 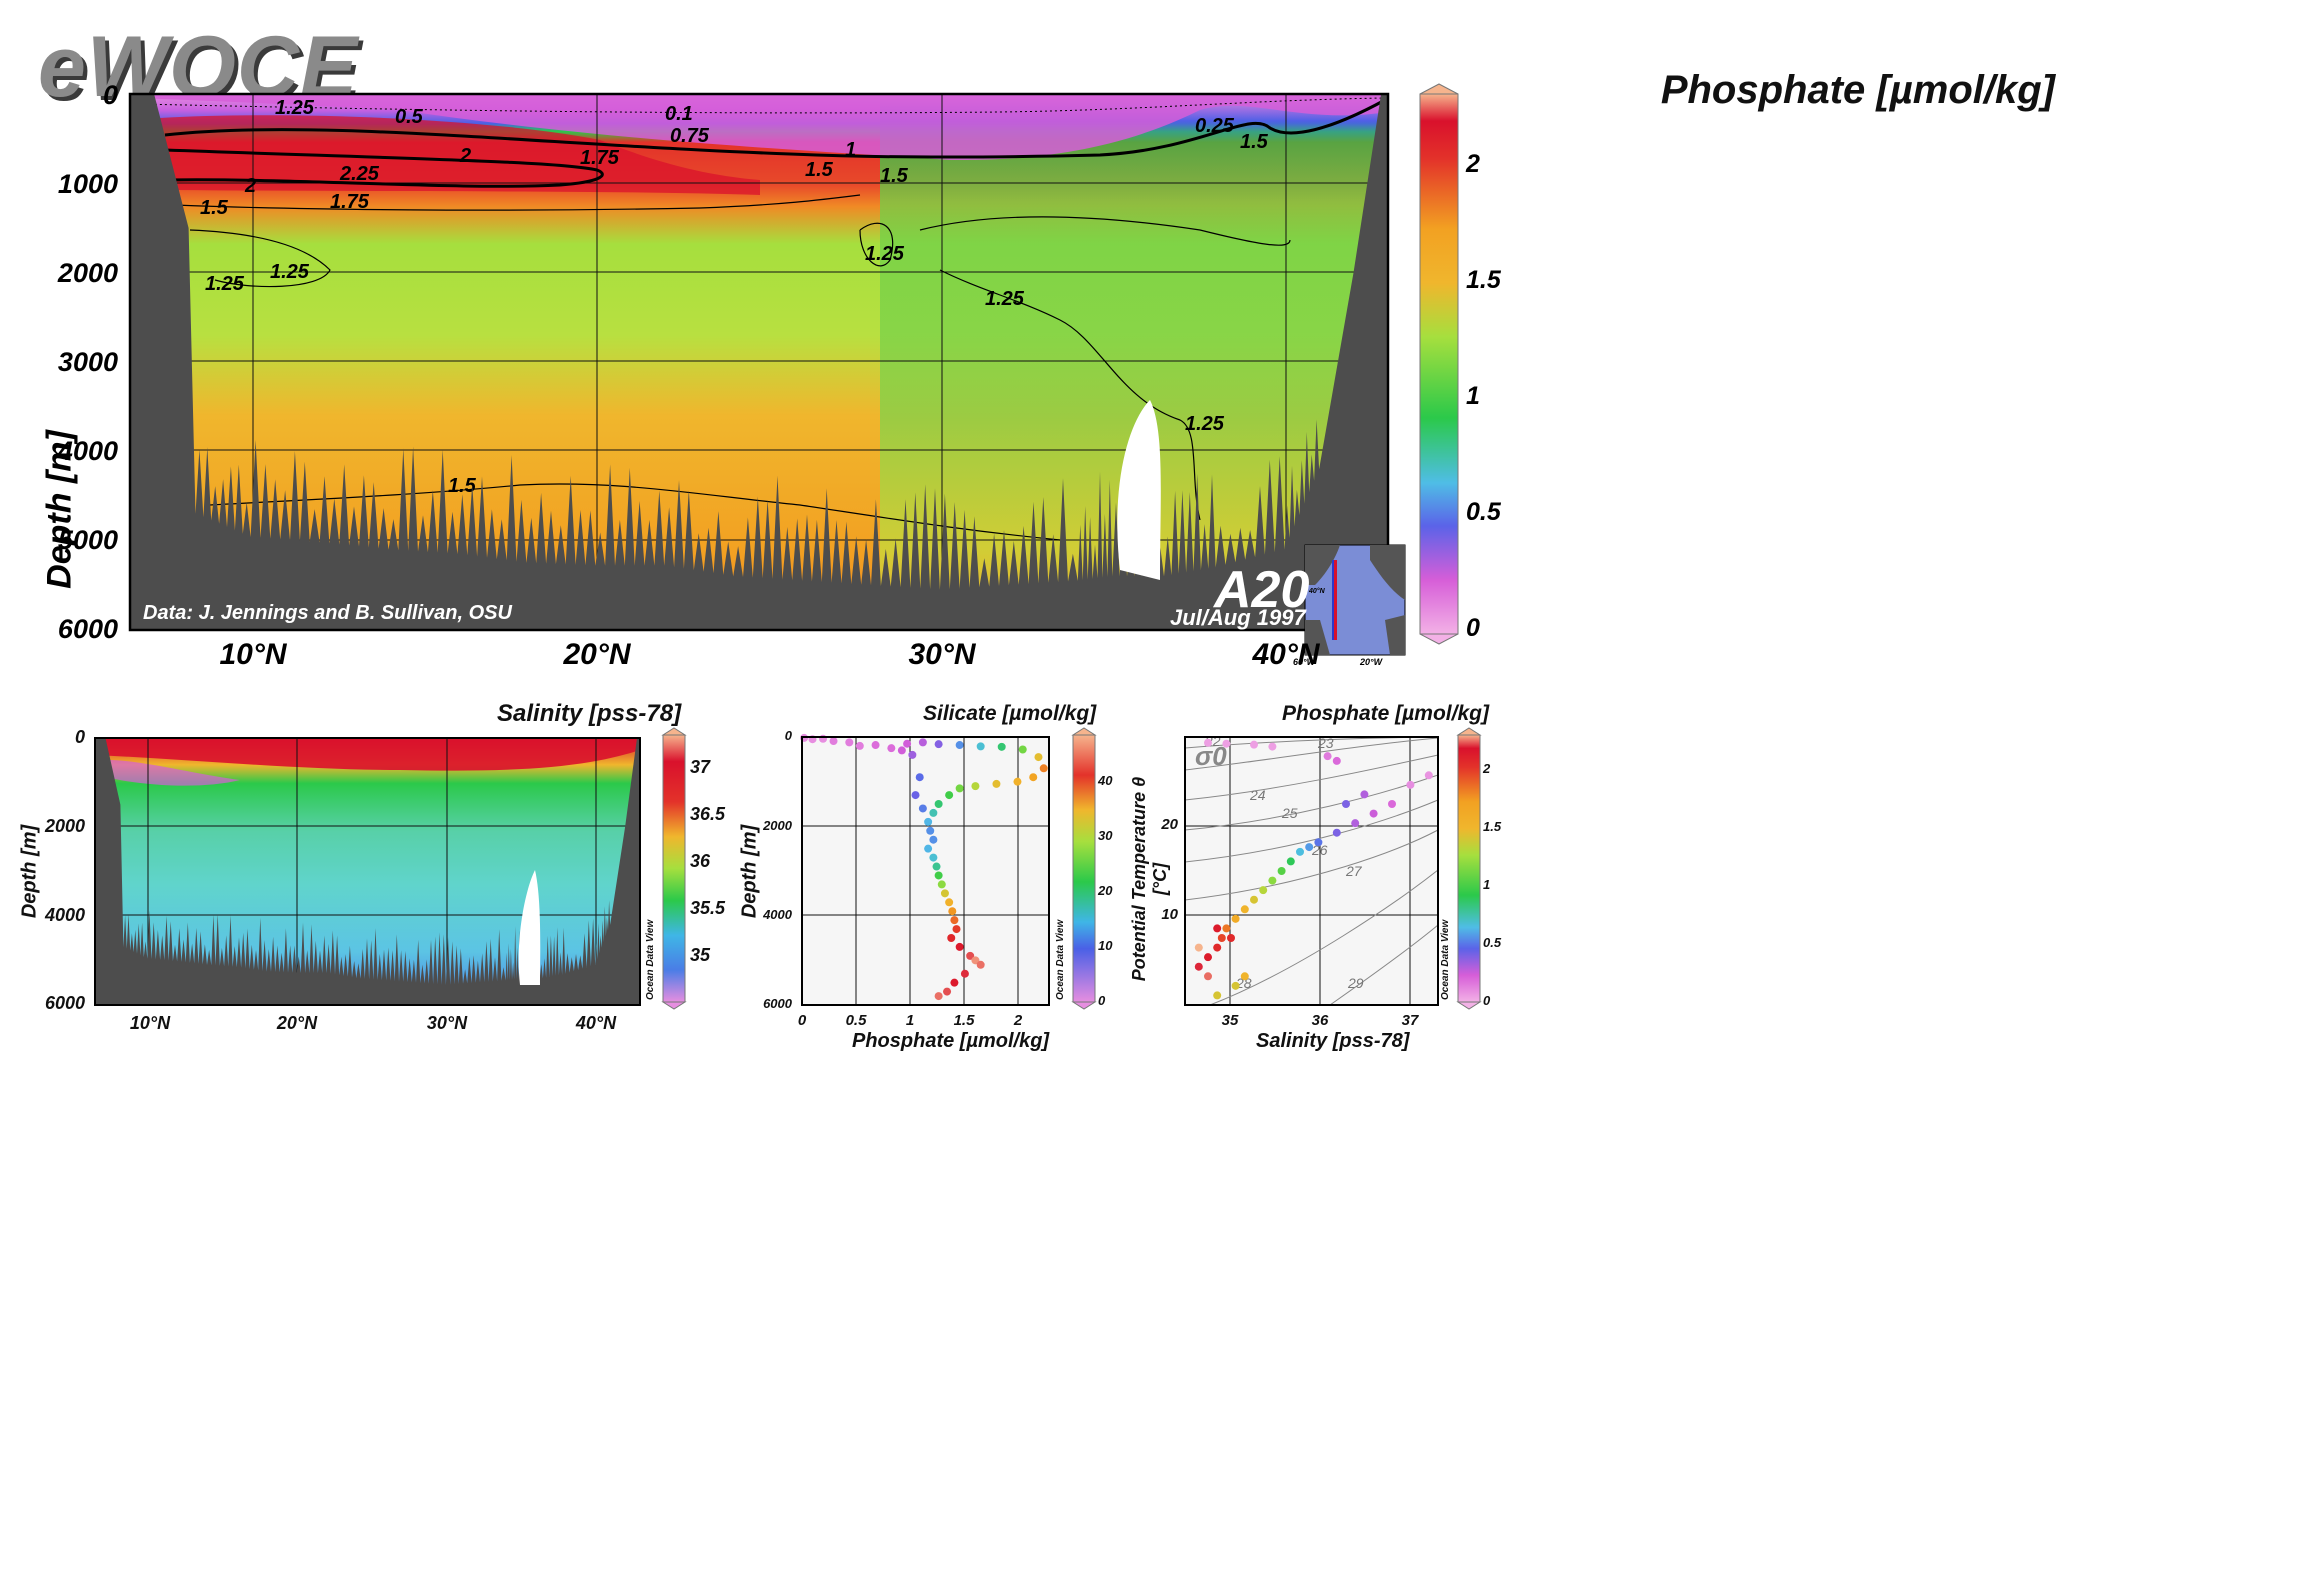 I want to click on ts-y-tick: 10, so click(x=1169, y=914).